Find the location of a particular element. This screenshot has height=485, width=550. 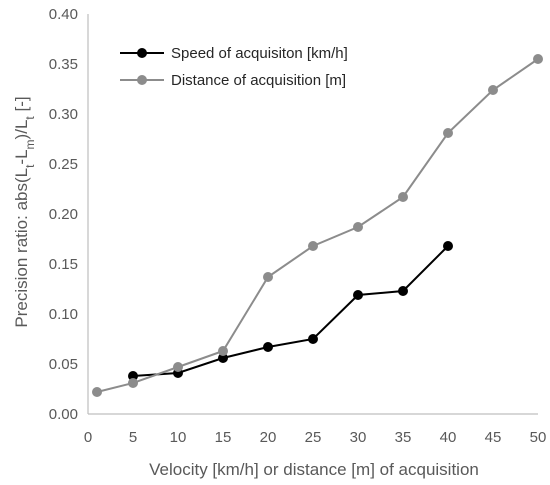

legend-label-series-1: Speed of acquisiton [km/h] is located at coordinates (259, 53).